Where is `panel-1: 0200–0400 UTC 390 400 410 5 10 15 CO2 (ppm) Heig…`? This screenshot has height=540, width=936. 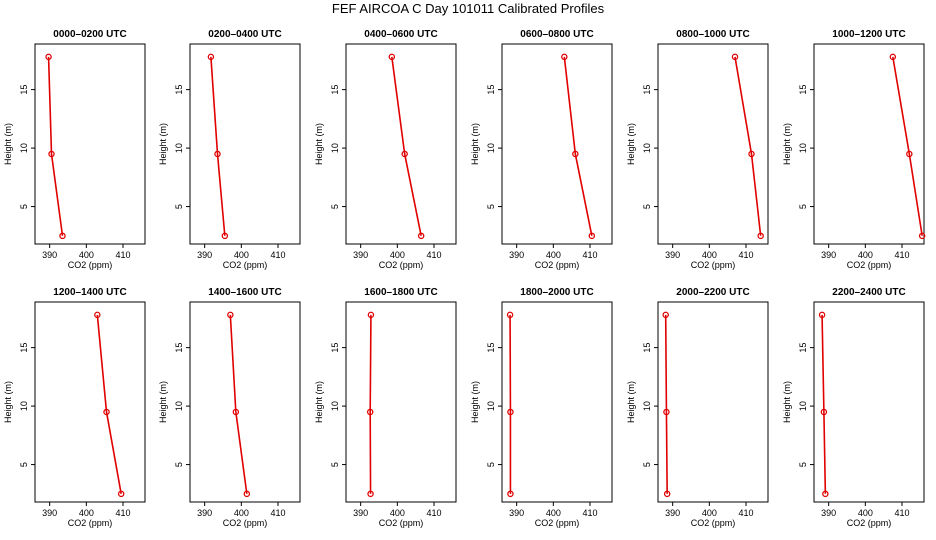 panel-1: 0200–0400 UTC 390 400 410 5 10 15 CO2 (ppm) Heig… is located at coordinates (229, 149).